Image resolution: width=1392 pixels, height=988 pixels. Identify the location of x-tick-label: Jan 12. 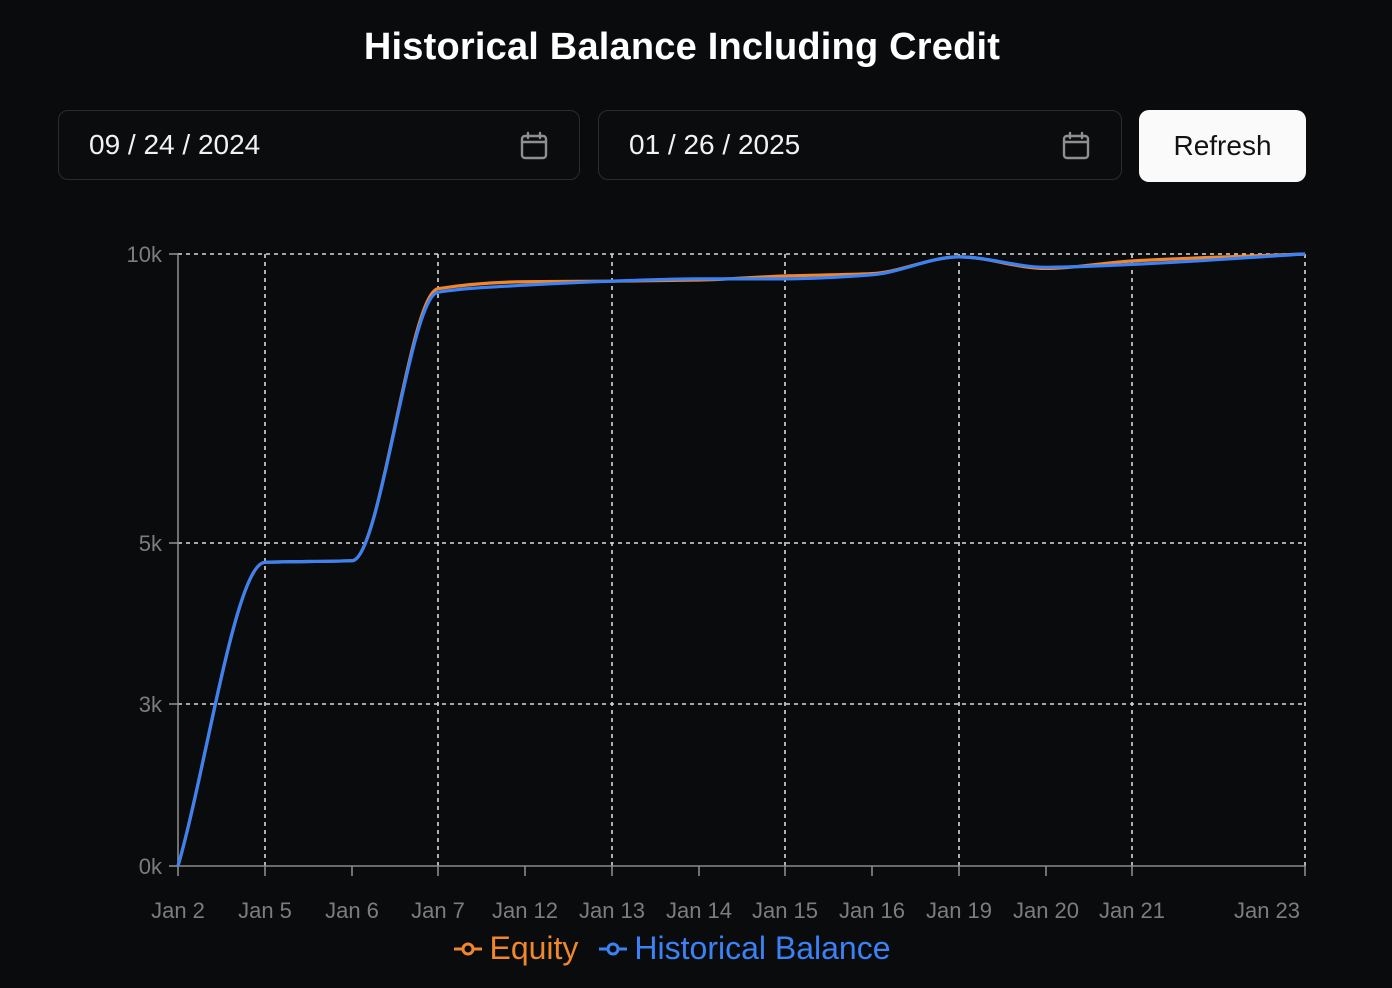
(525, 910).